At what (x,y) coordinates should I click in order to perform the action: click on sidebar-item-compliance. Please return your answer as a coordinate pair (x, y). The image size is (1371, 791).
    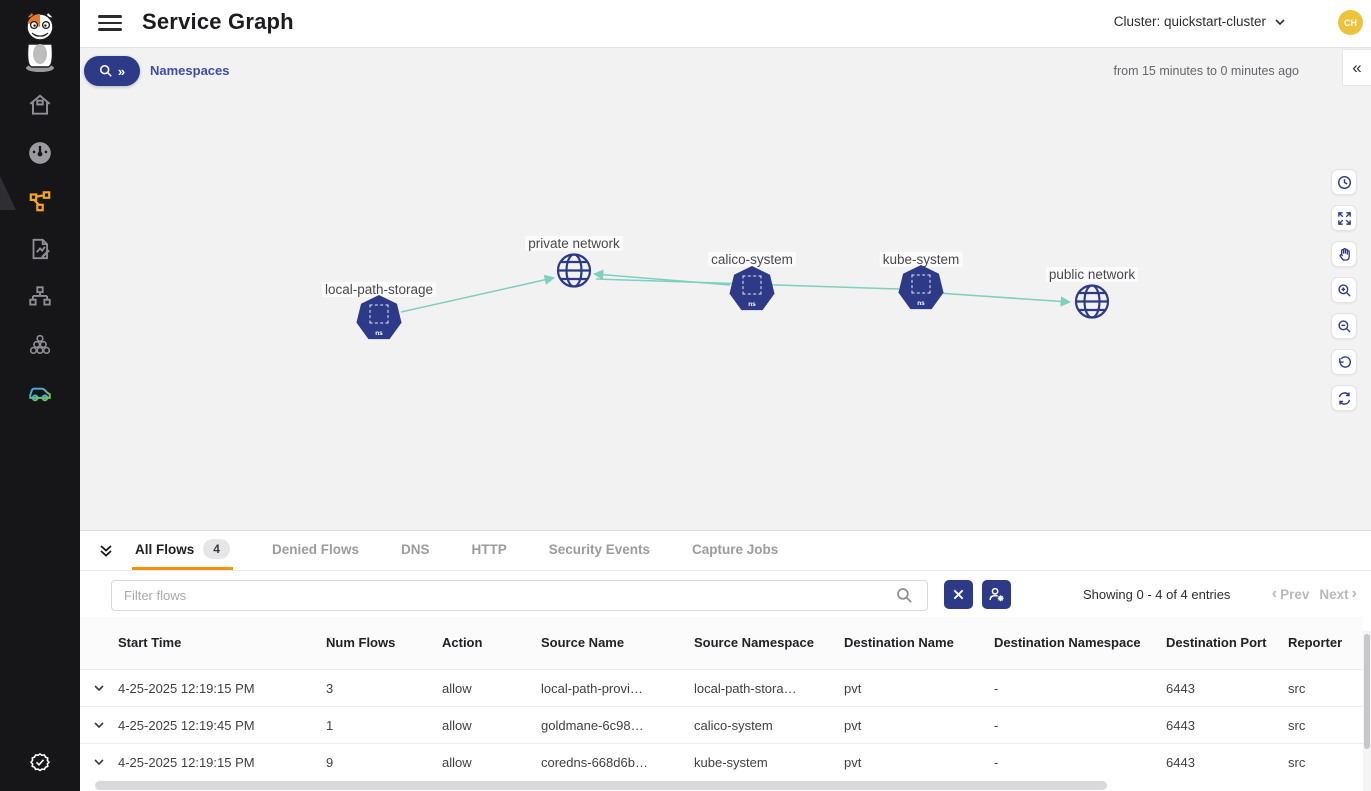
    Looking at the image, I should click on (40, 393).